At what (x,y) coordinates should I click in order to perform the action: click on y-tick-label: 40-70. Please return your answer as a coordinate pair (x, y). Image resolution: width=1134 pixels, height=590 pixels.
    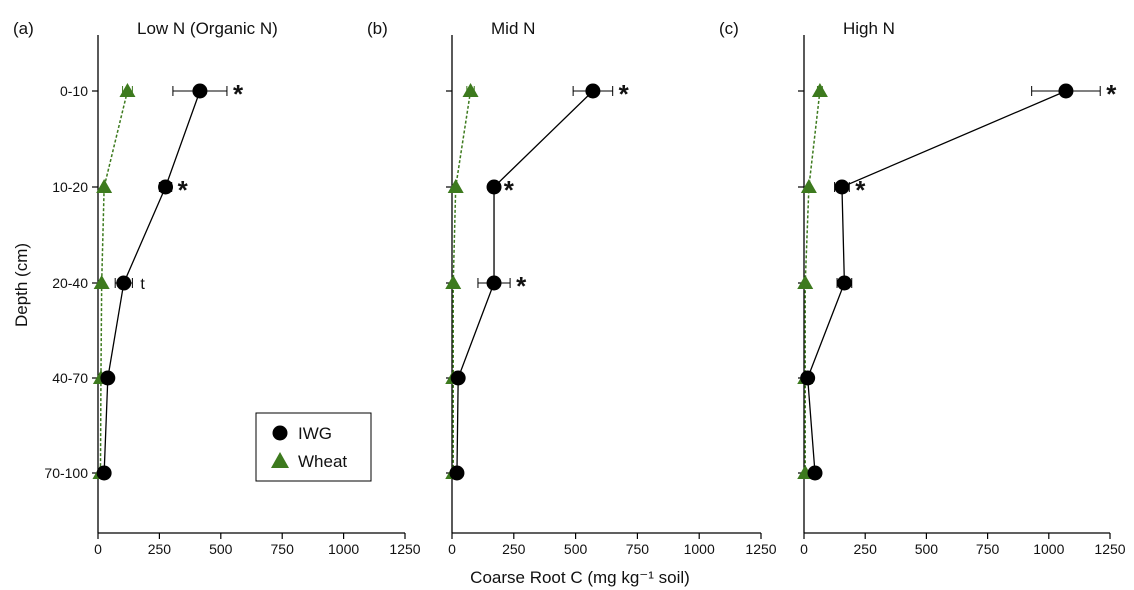
    Looking at the image, I should click on (70, 378).